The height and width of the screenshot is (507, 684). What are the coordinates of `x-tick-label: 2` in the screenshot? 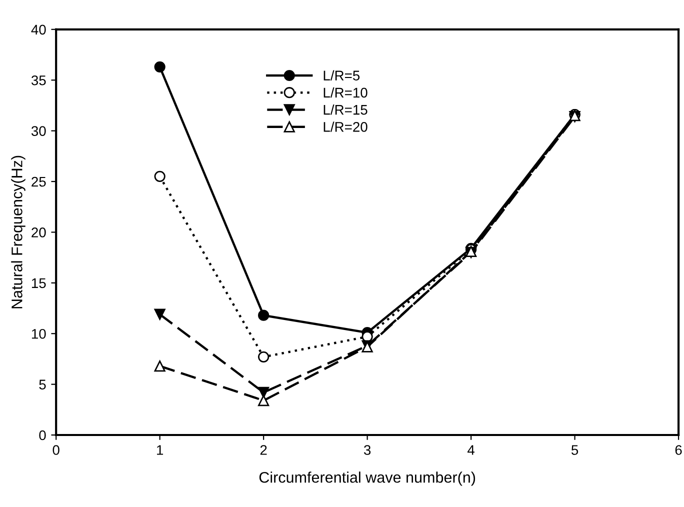 It's located at (263, 450).